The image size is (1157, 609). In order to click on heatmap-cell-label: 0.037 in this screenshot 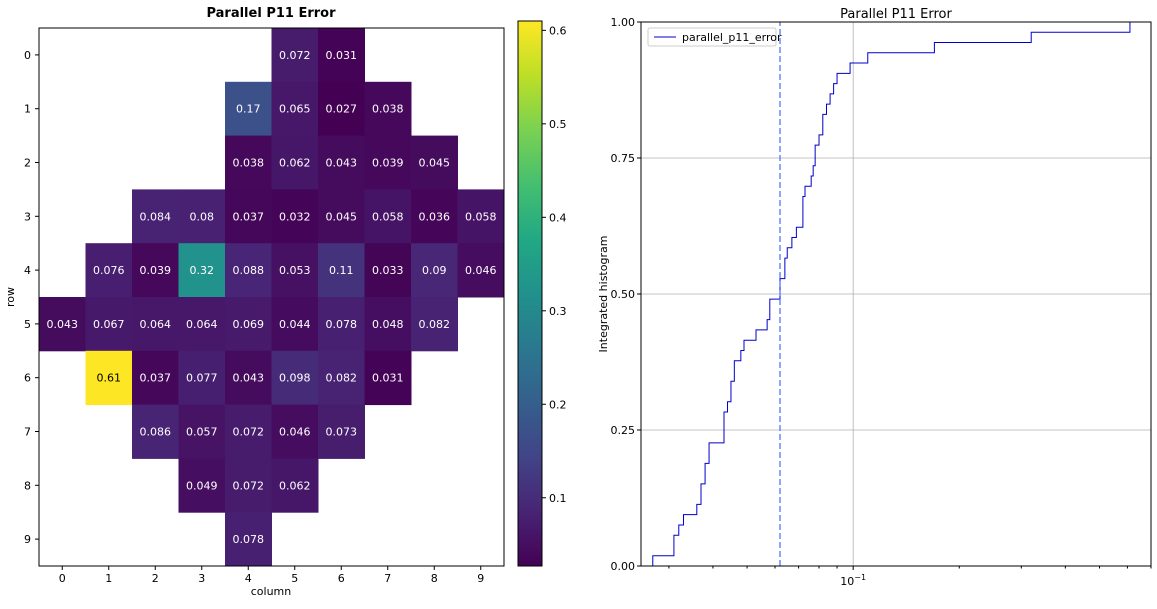, I will do `click(156, 378)`.